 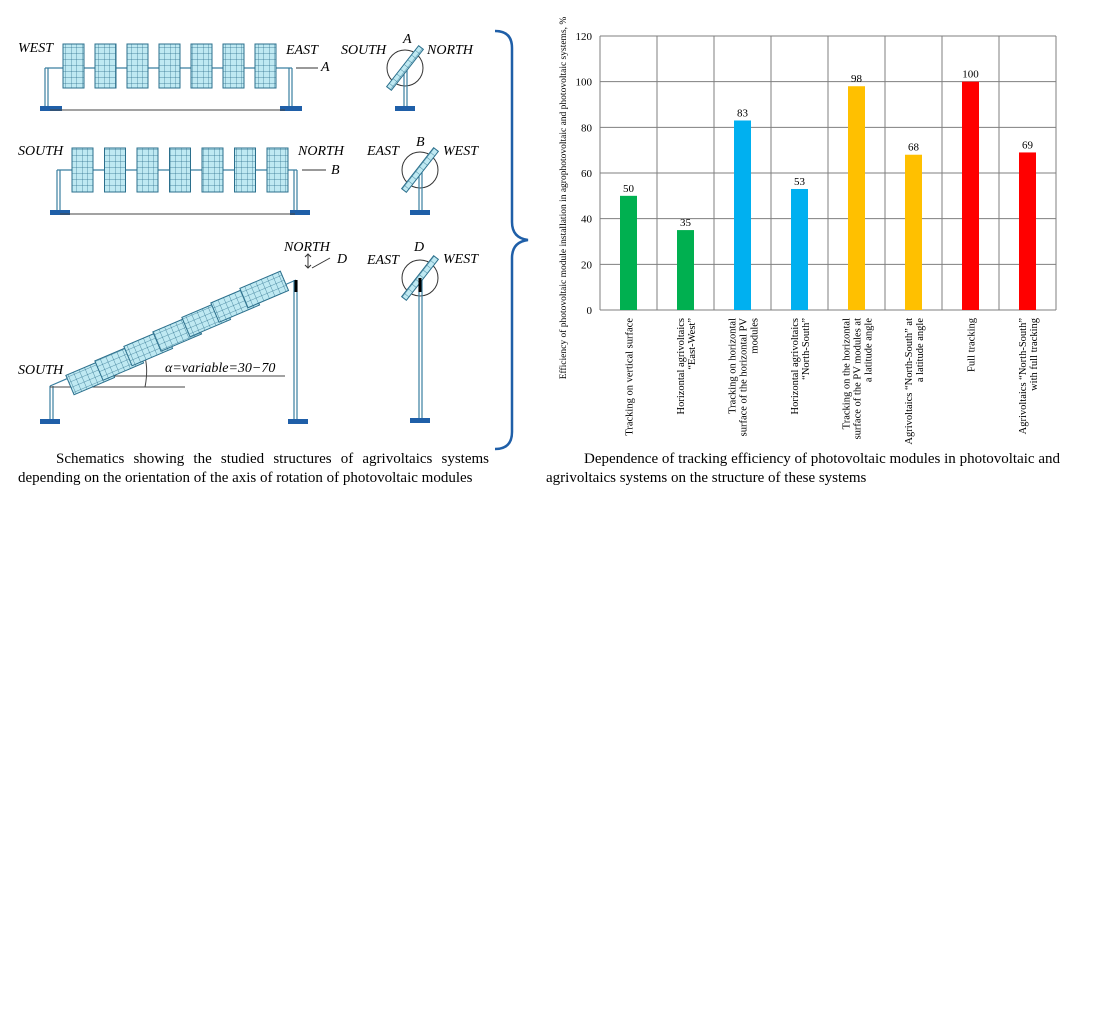 What do you see at coordinates (584, 37) in the screenshot?
I see `y-tick-label: 120` at bounding box center [584, 37].